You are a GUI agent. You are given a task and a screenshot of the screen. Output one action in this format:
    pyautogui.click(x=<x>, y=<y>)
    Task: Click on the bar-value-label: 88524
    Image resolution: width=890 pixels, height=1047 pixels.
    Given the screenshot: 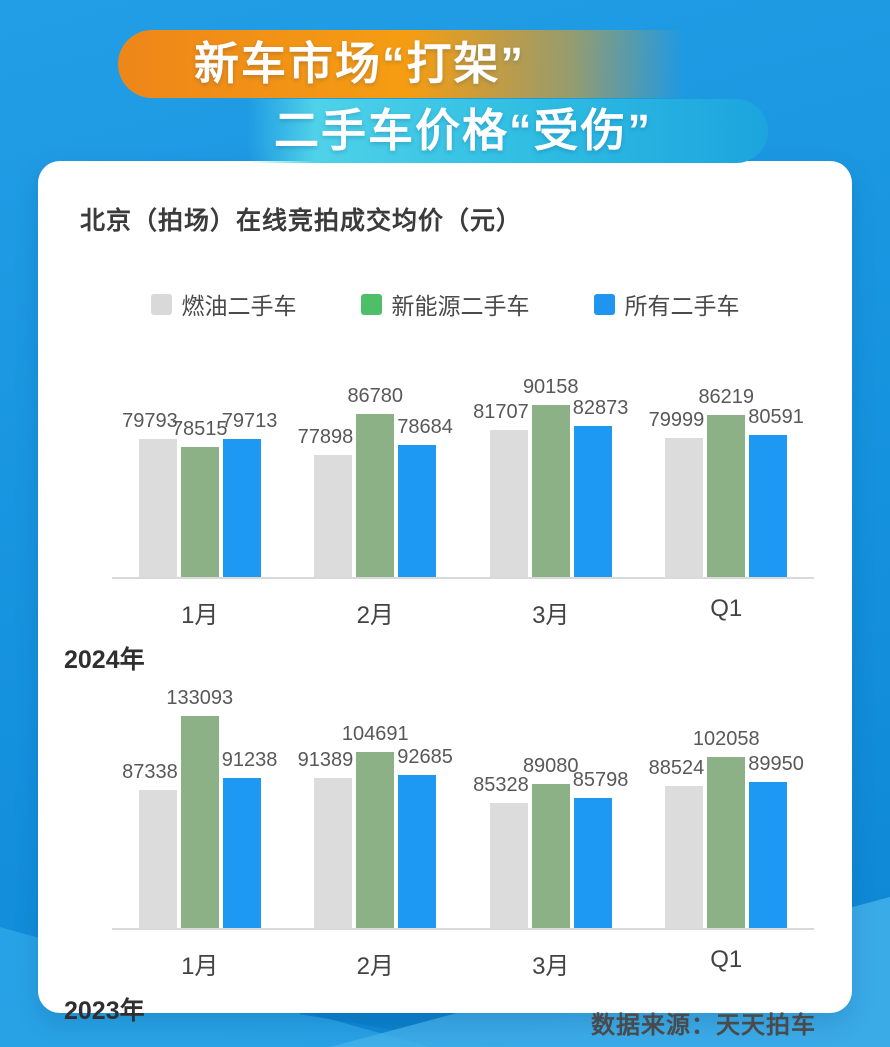 What is the action you would take?
    pyautogui.click(x=676, y=768)
    